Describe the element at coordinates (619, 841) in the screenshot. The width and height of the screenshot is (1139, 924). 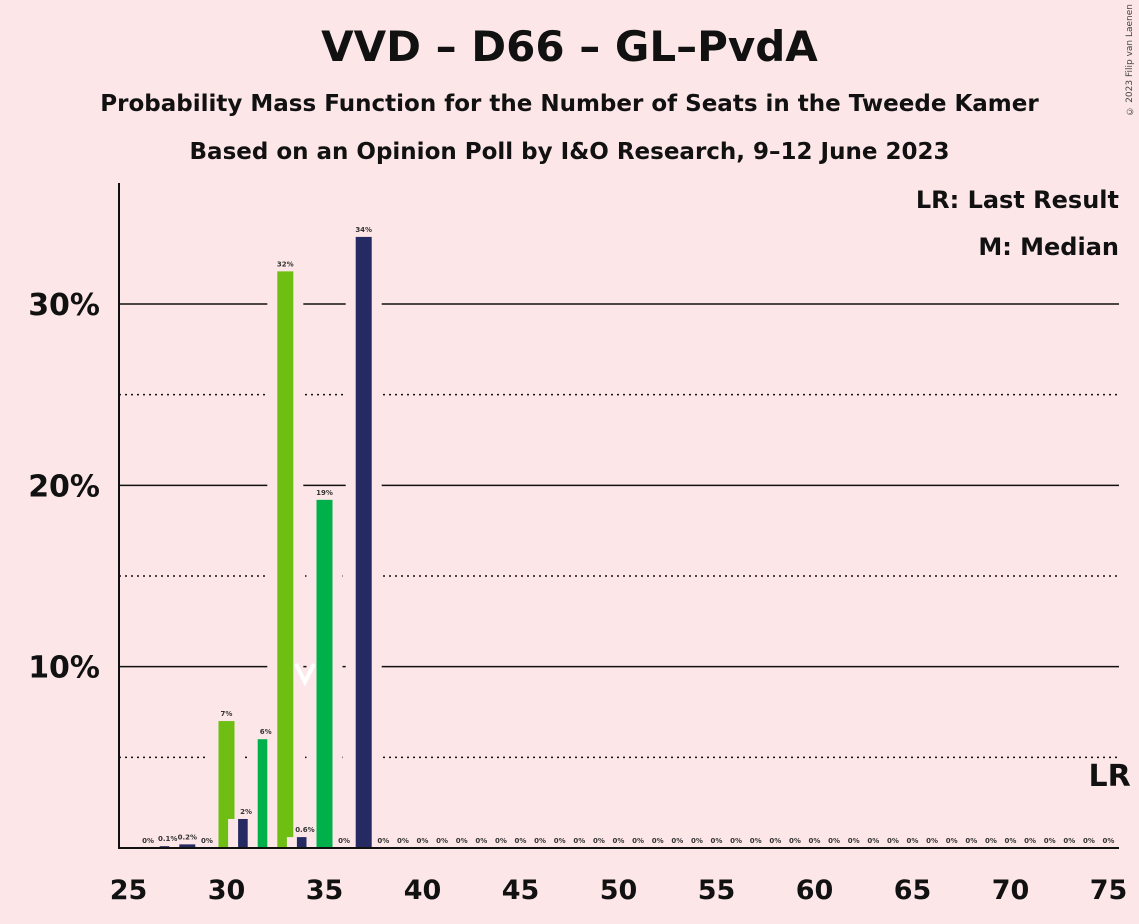
I see `bar-label-seat-50: 0%` at that location.